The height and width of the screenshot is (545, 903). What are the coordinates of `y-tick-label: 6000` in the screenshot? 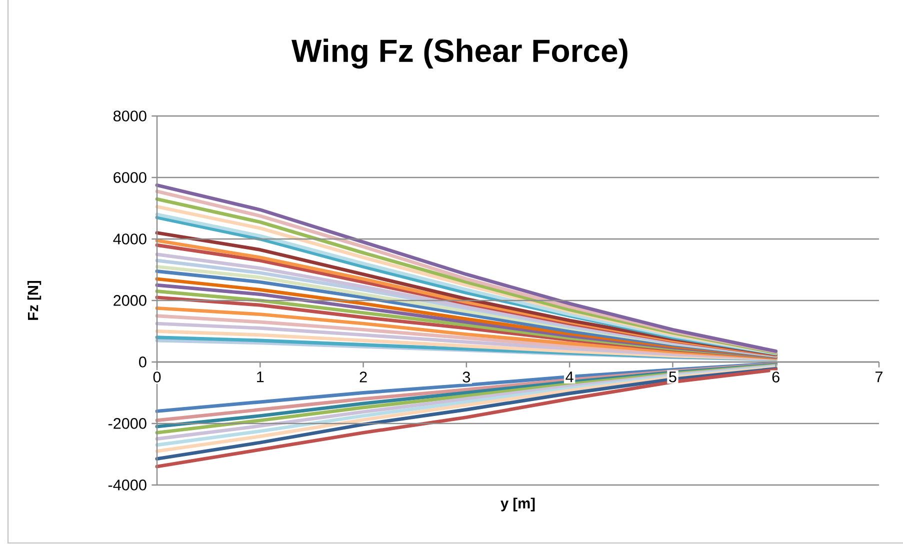 It's located at (130, 177).